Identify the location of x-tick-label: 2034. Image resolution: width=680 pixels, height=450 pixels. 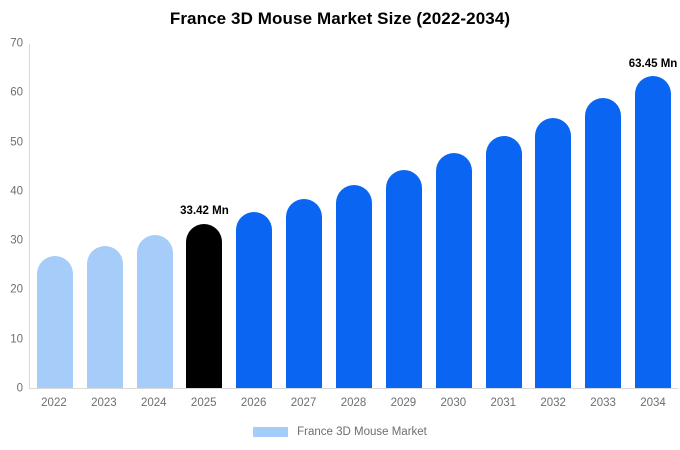
(653, 403).